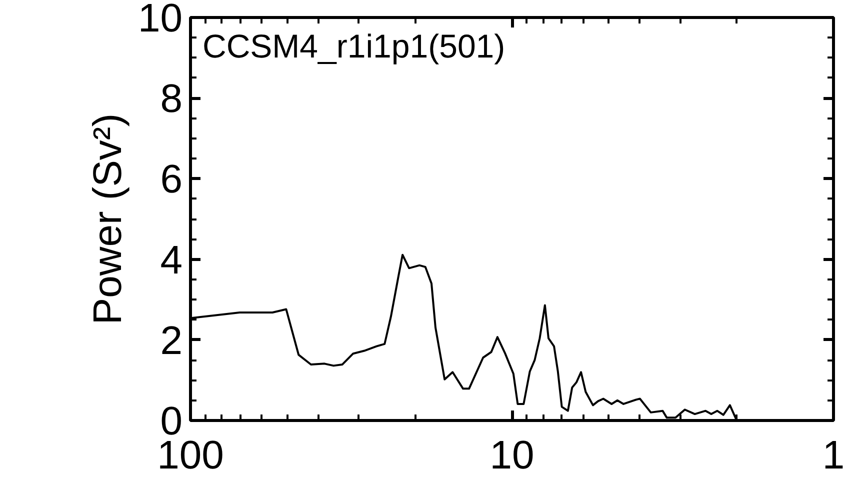 Image resolution: width=853 pixels, height=503 pixels. I want to click on y-tick-label: 10, so click(160, 20).